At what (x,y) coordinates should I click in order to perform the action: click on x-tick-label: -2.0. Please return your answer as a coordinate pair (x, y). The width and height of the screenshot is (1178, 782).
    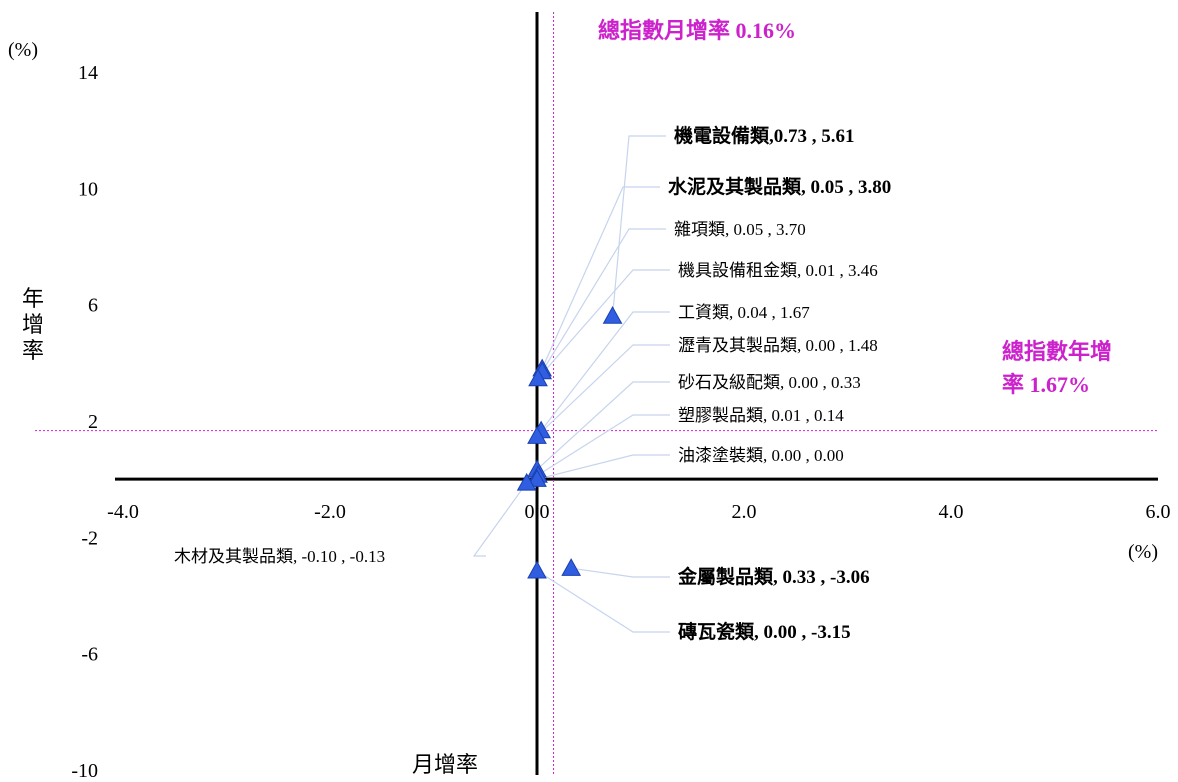
    Looking at the image, I should click on (330, 512).